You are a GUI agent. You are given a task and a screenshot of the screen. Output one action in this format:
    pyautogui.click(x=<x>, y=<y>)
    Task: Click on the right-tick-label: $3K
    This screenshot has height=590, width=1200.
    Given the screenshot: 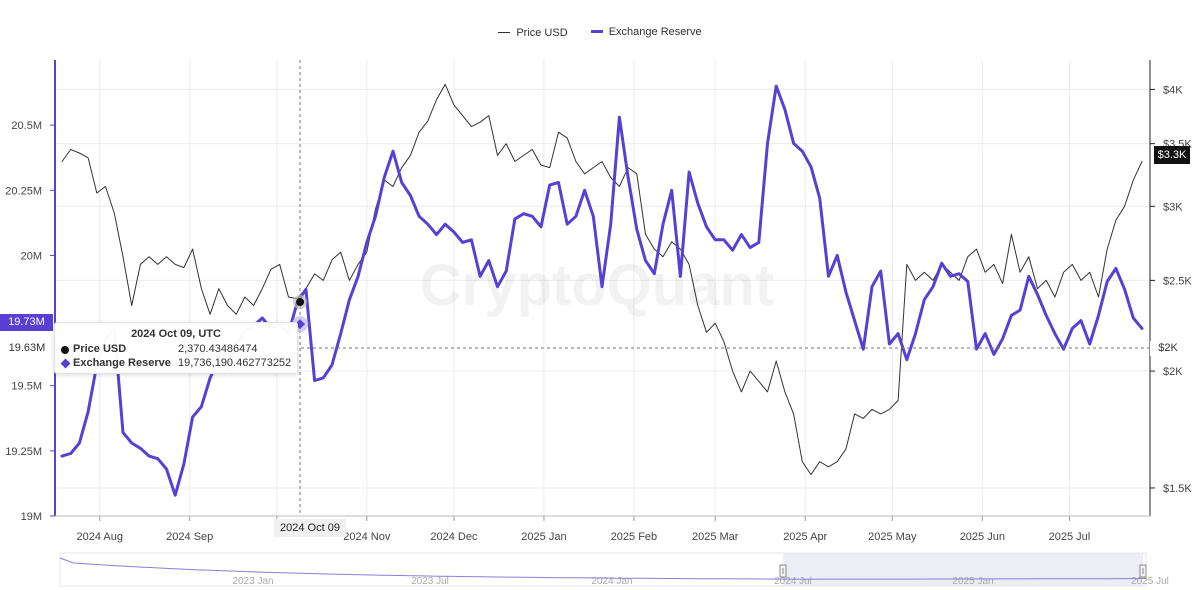 What is the action you would take?
    pyautogui.click(x=1173, y=207)
    